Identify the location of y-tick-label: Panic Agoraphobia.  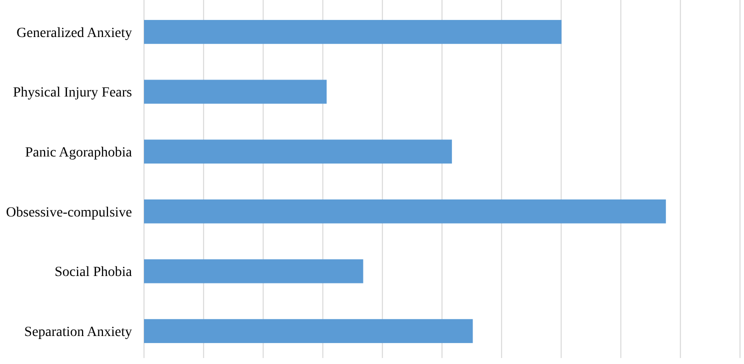
(79, 152).